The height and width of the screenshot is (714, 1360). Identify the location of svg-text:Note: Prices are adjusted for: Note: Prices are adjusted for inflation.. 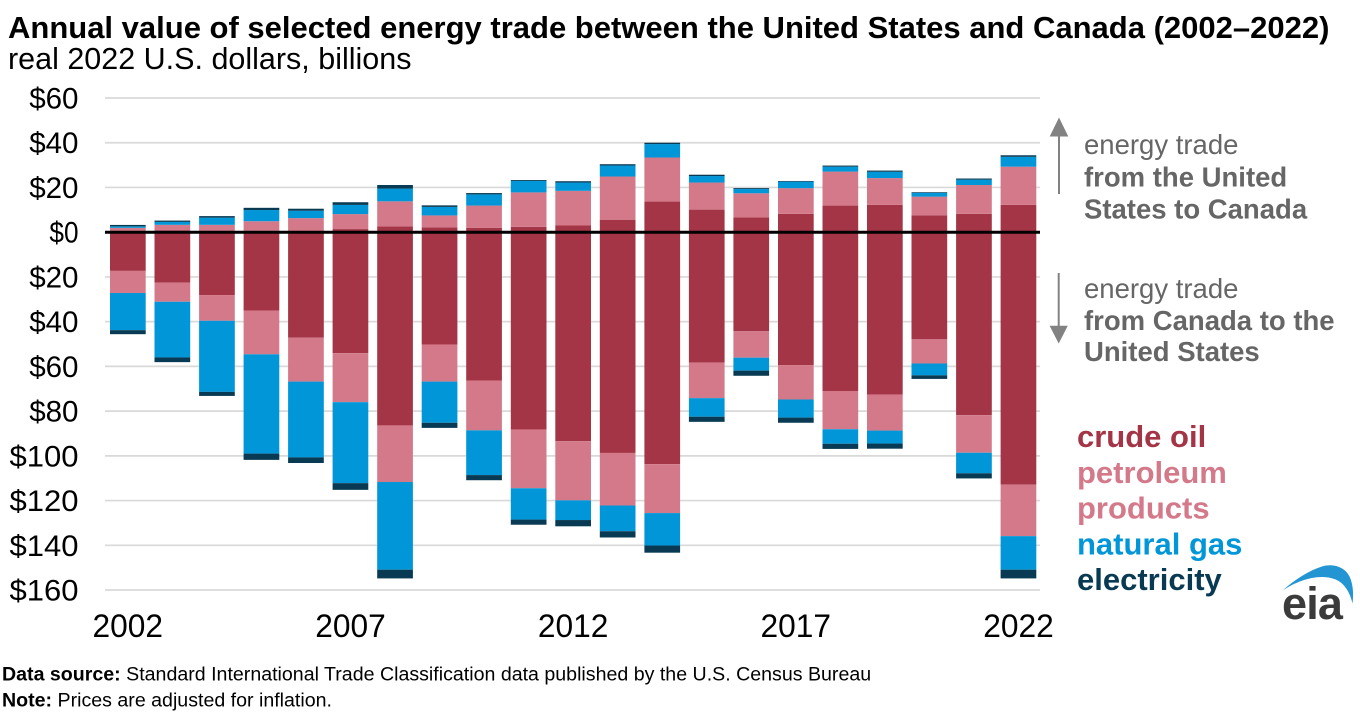
(167, 700).